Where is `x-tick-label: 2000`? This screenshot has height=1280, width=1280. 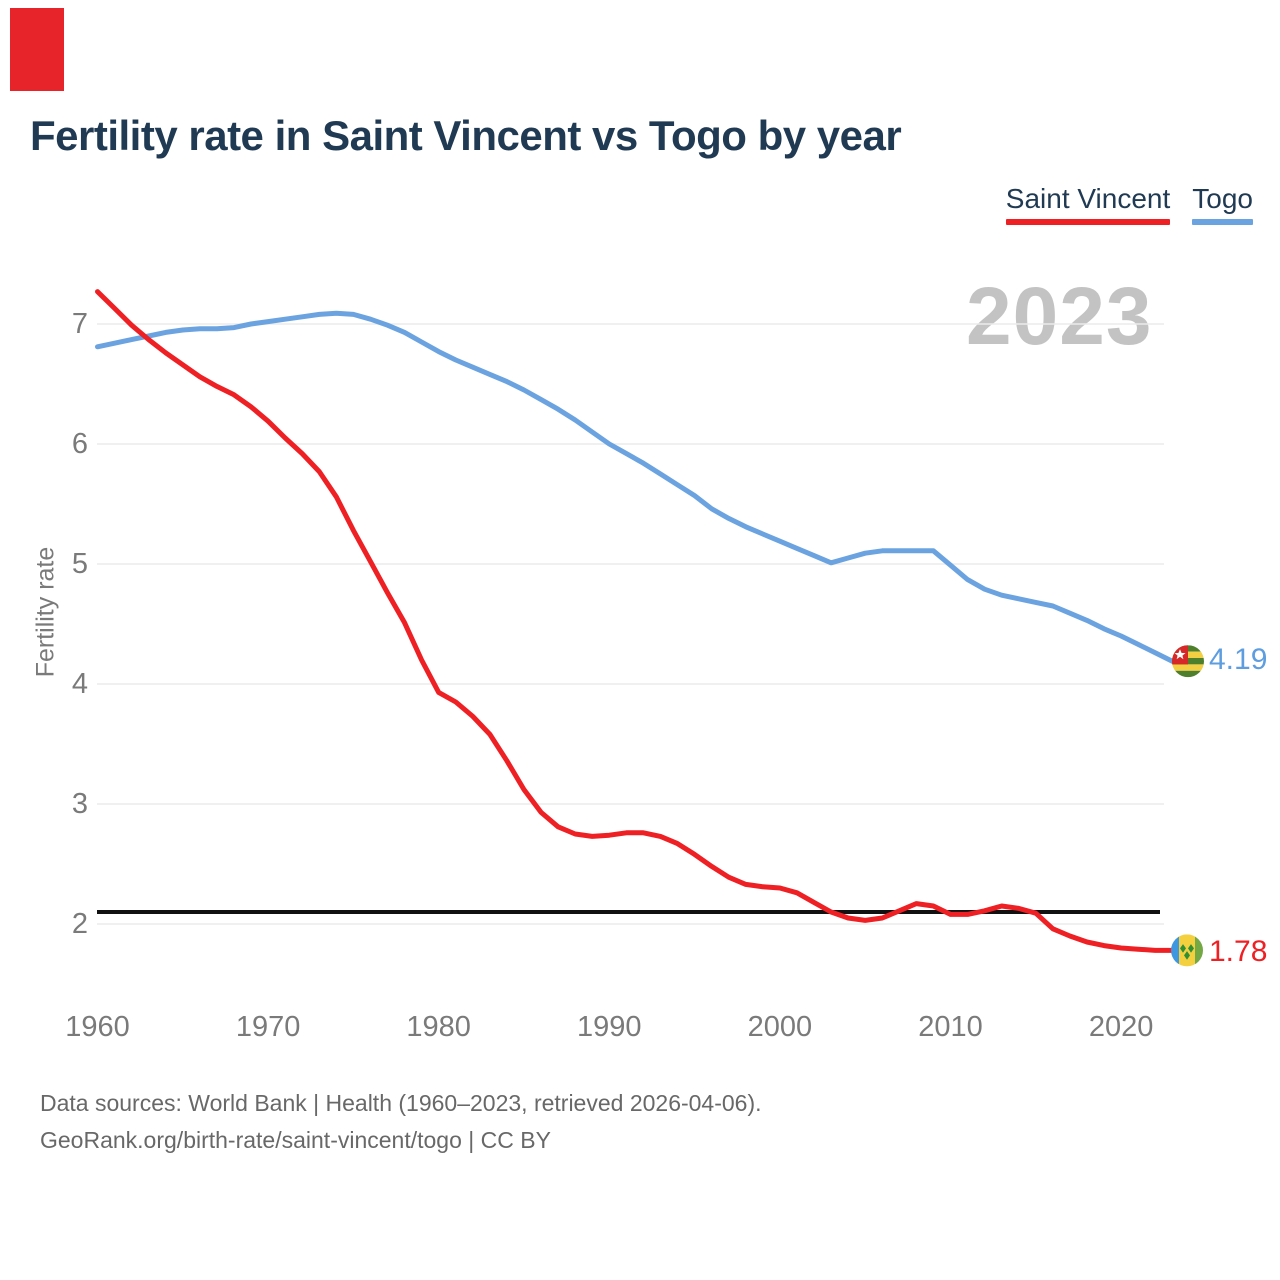
x-tick-label: 2000 is located at coordinates (780, 1027).